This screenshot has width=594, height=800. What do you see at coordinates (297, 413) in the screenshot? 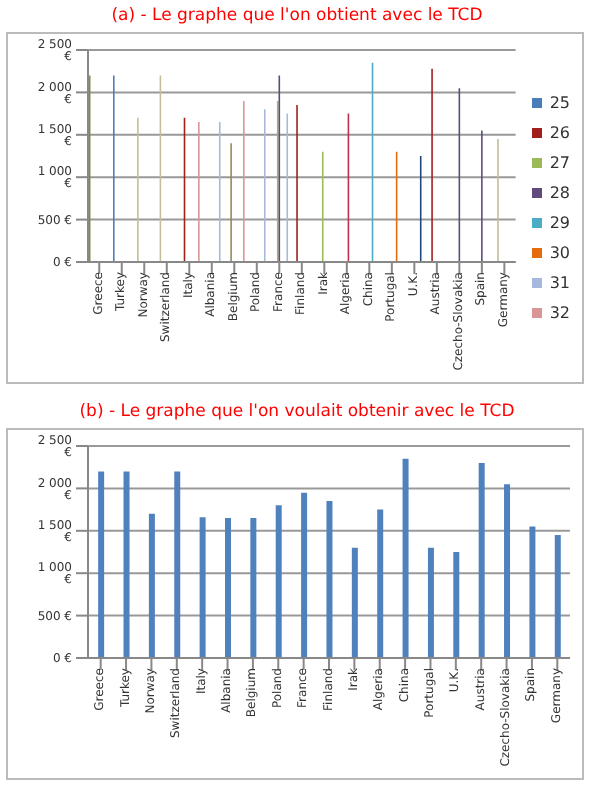
I see `chart-title: (b) - Le graphe que l'on voulait obtenir avec le TCD` at bounding box center [297, 413].